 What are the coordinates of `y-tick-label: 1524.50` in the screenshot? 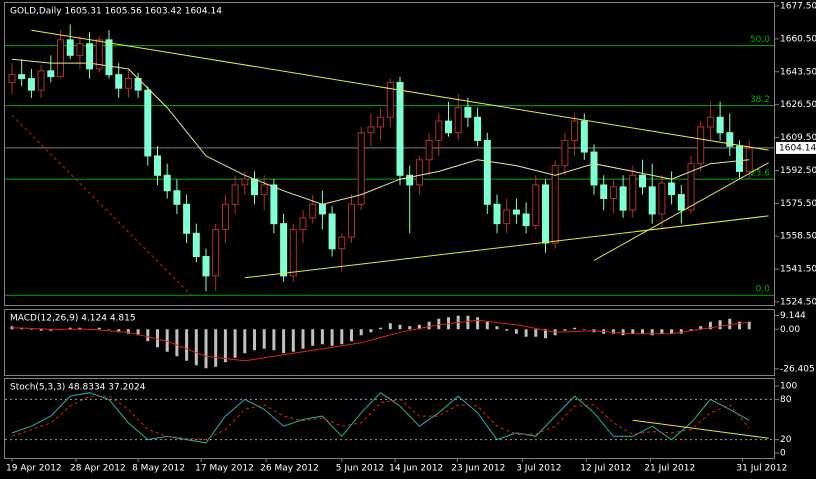 It's located at (798, 303).